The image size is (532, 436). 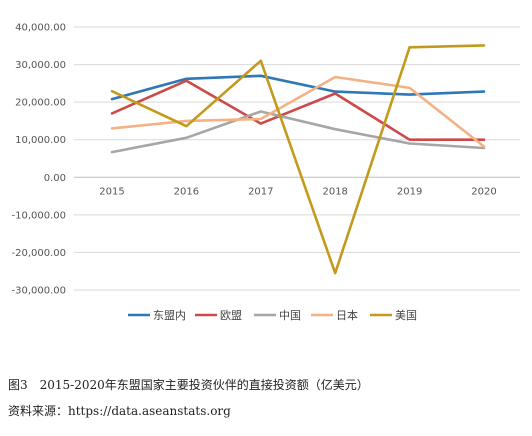 What do you see at coordinates (231, 315) in the screenshot?
I see `legend-label: 欧盟` at bounding box center [231, 315].